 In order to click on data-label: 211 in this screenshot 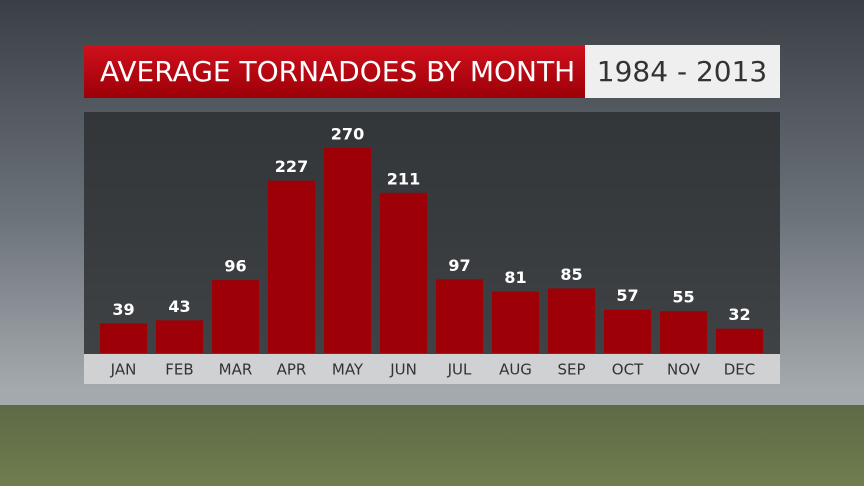, I will do `click(403, 178)`.